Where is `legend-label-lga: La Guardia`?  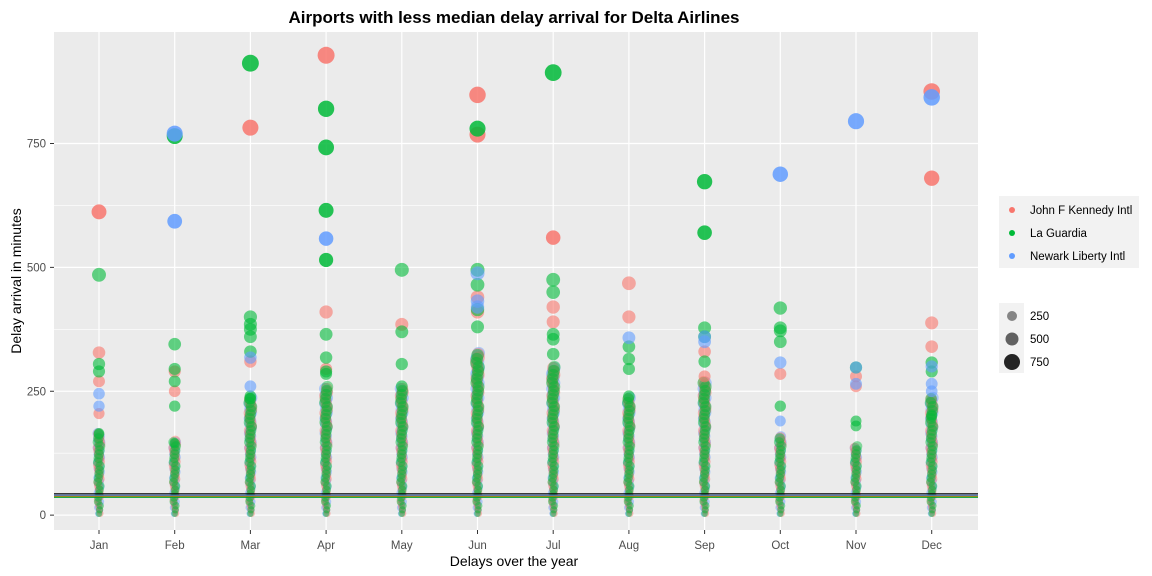 legend-label-lga: La Guardia is located at coordinates (1059, 234).